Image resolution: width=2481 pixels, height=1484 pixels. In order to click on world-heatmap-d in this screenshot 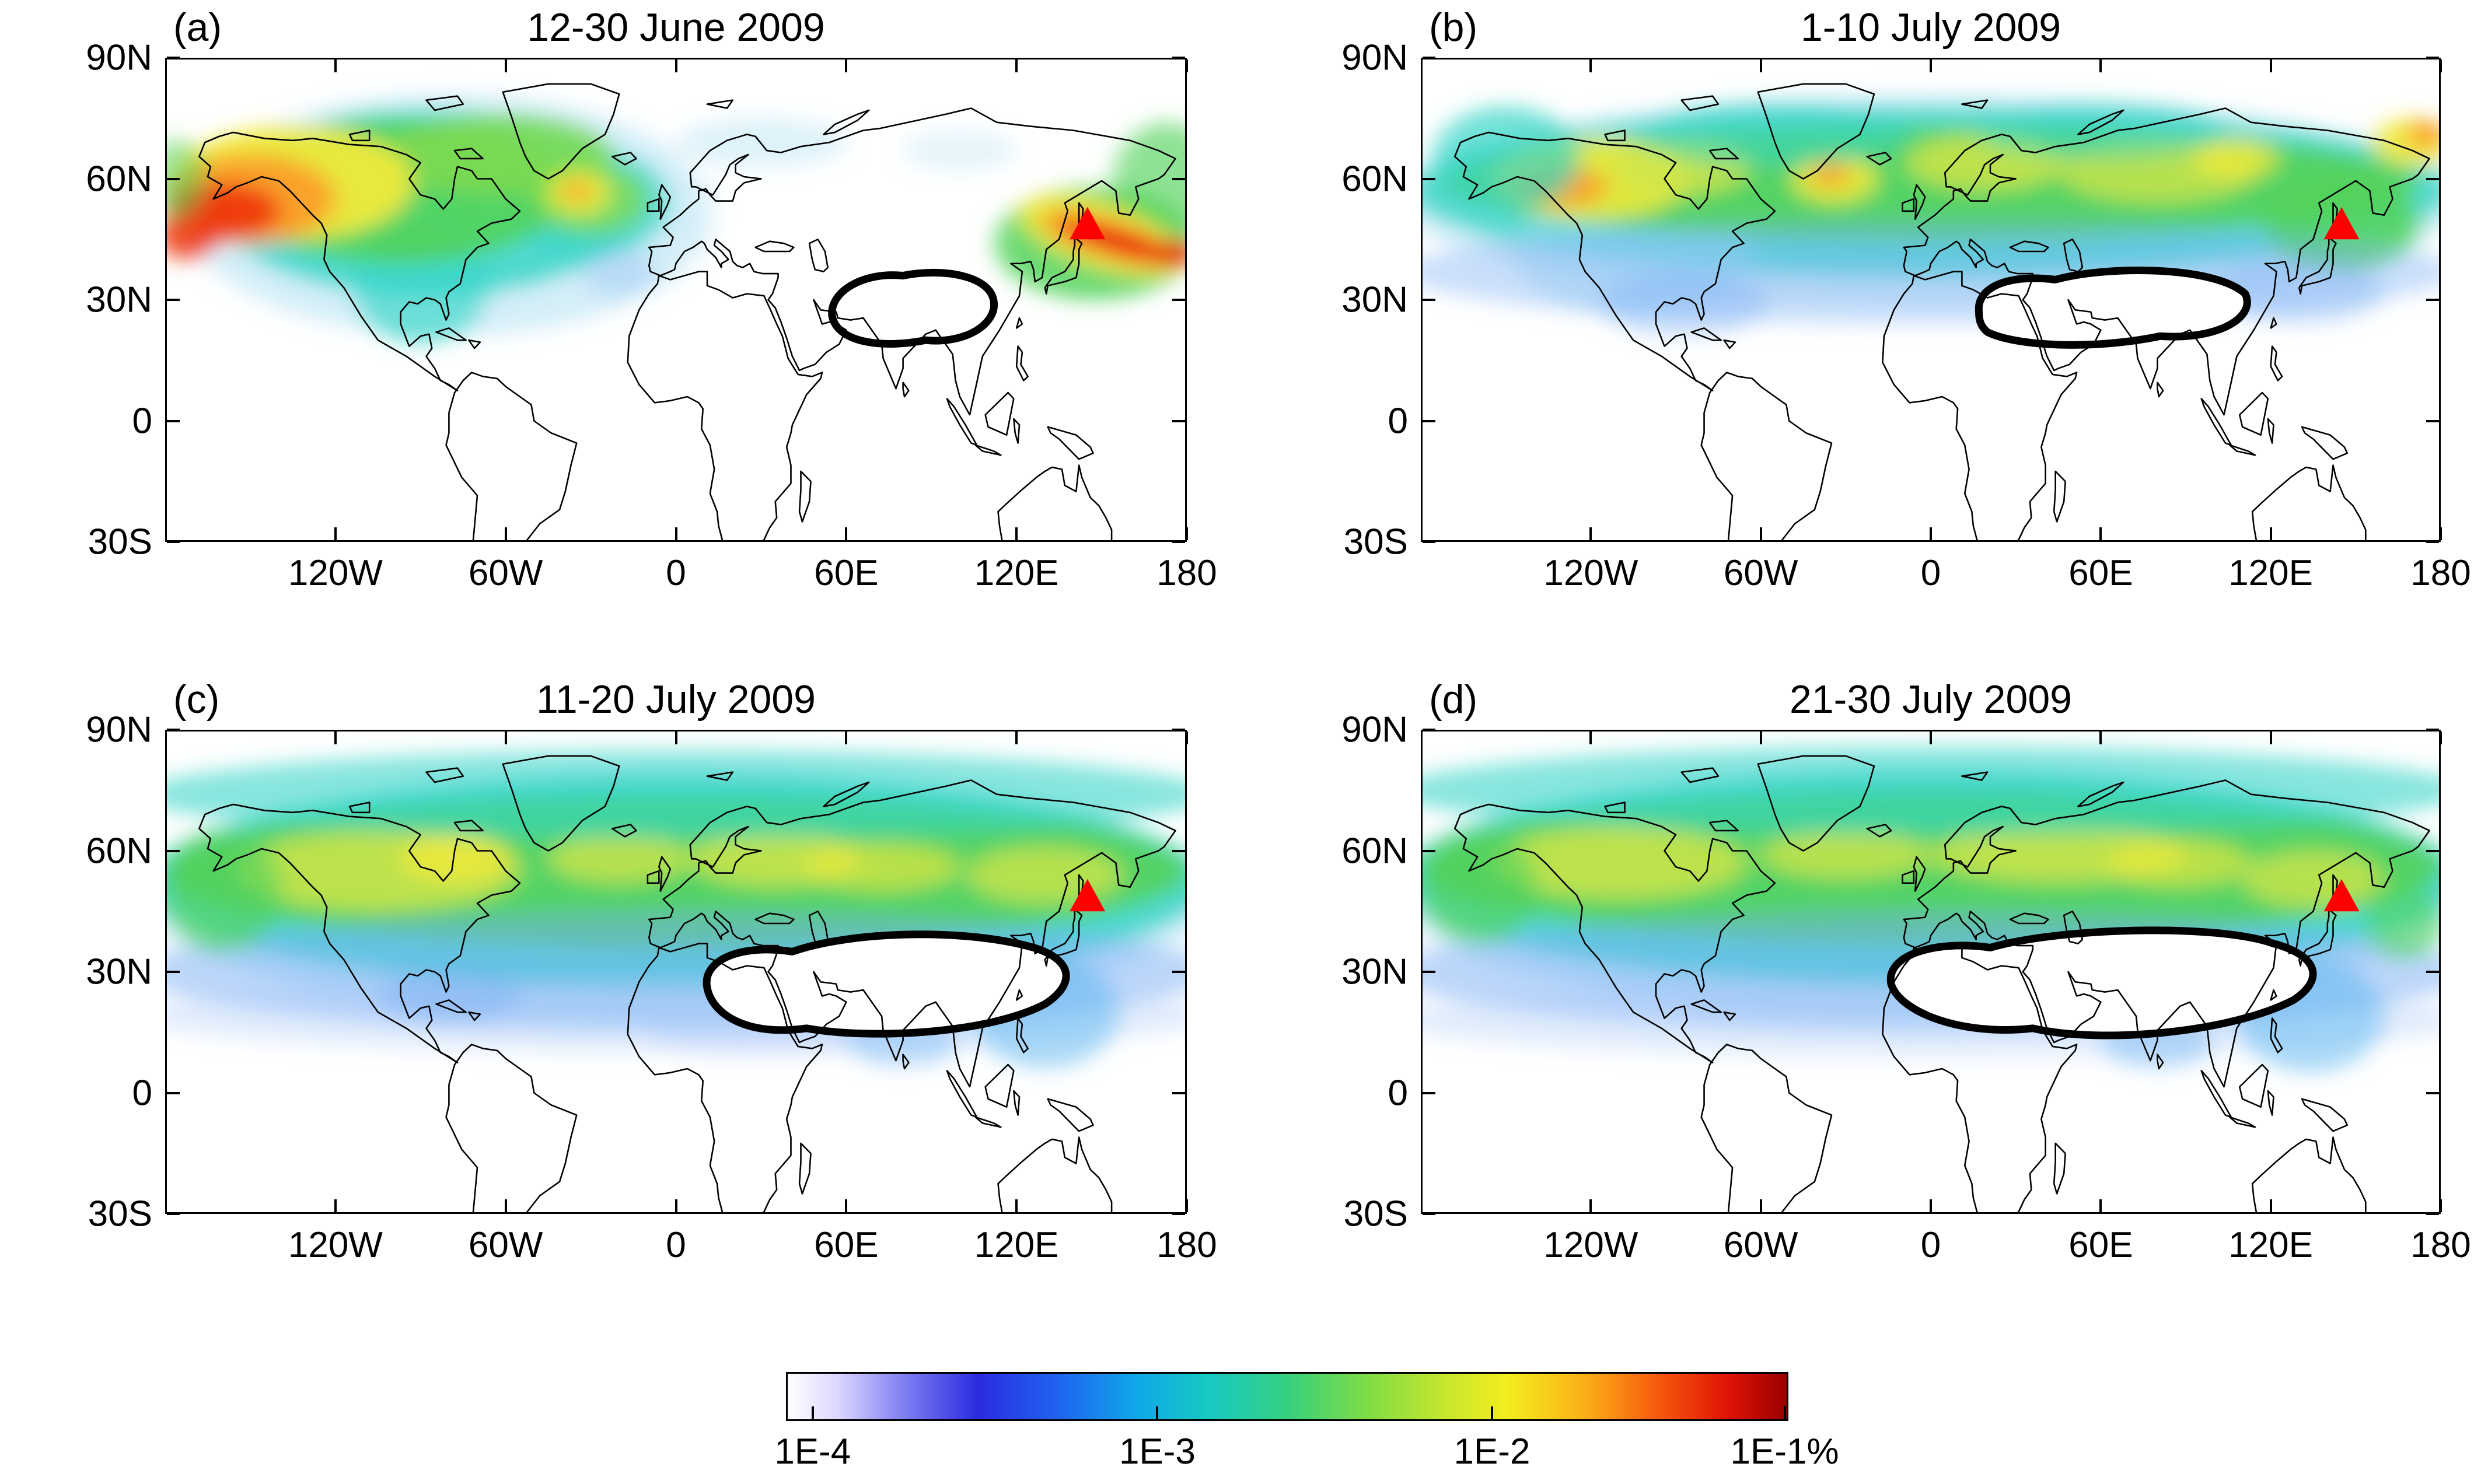, I will do `click(1931, 980)`.